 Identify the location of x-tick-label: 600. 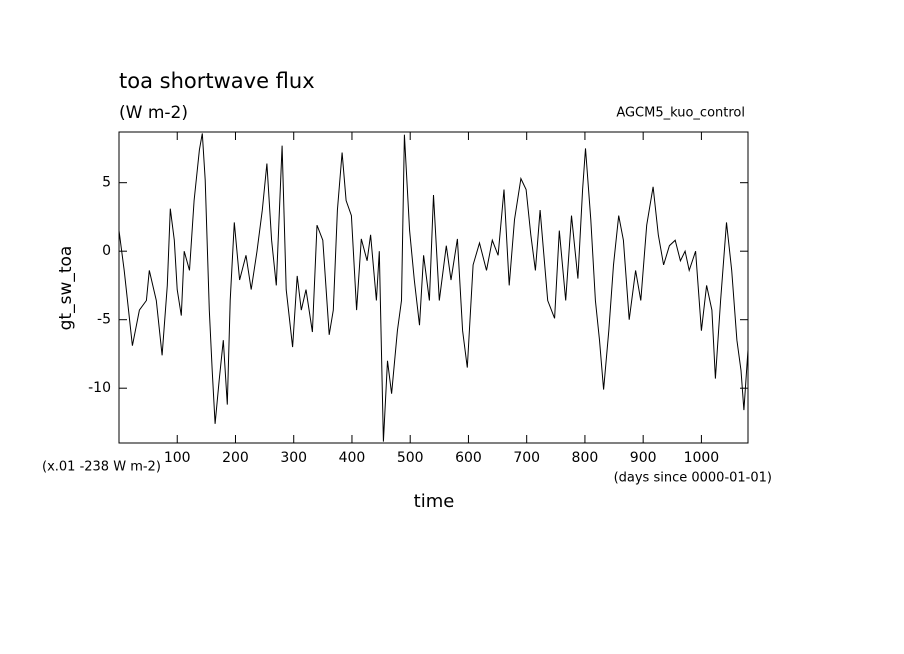
(468, 458).